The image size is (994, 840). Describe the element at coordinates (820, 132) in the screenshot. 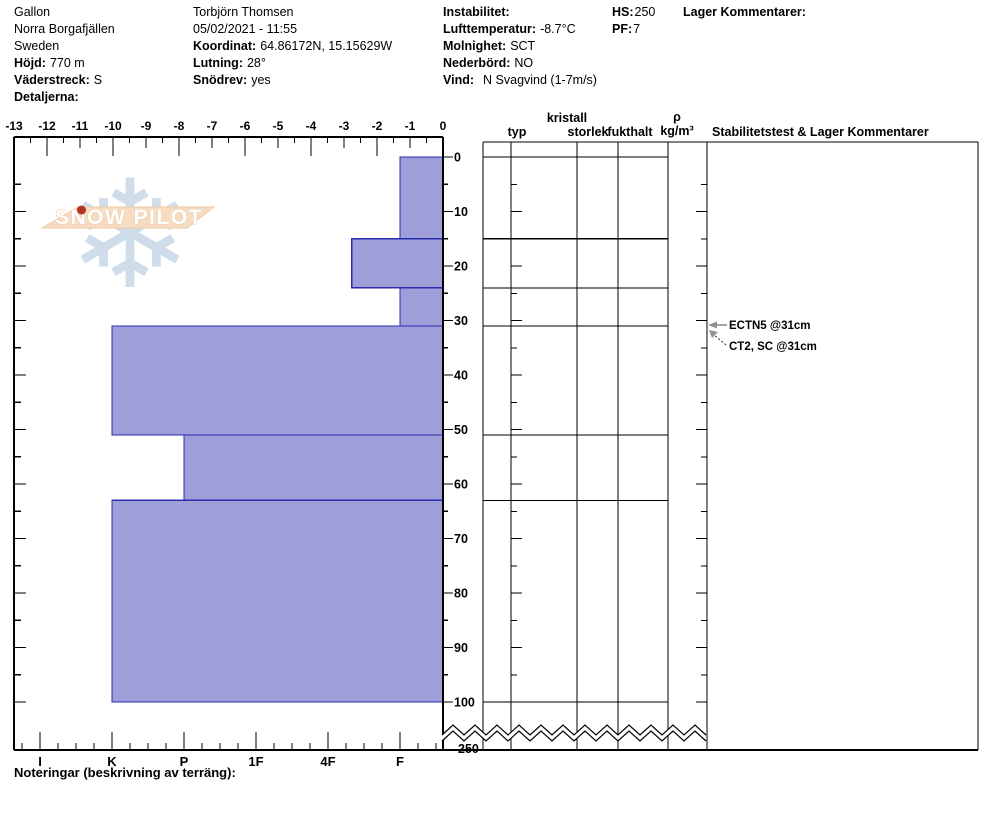

I see `column-header-comments: Stabilitetstest & Lager Kommentarer` at that location.